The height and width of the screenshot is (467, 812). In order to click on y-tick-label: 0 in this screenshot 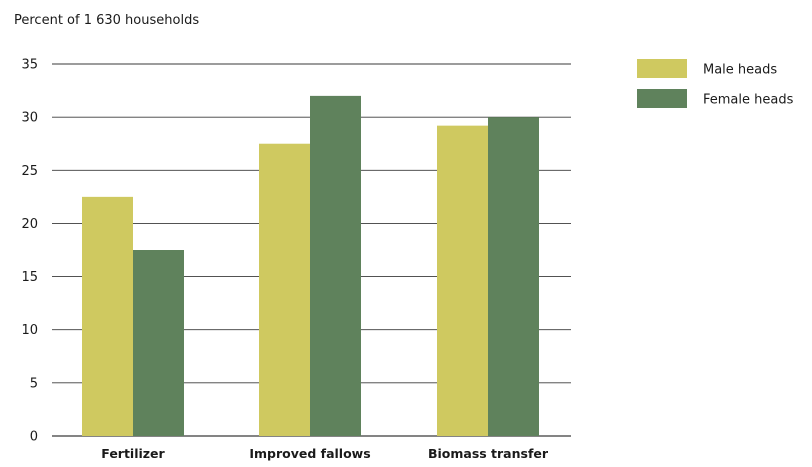, I will do `click(34, 437)`.